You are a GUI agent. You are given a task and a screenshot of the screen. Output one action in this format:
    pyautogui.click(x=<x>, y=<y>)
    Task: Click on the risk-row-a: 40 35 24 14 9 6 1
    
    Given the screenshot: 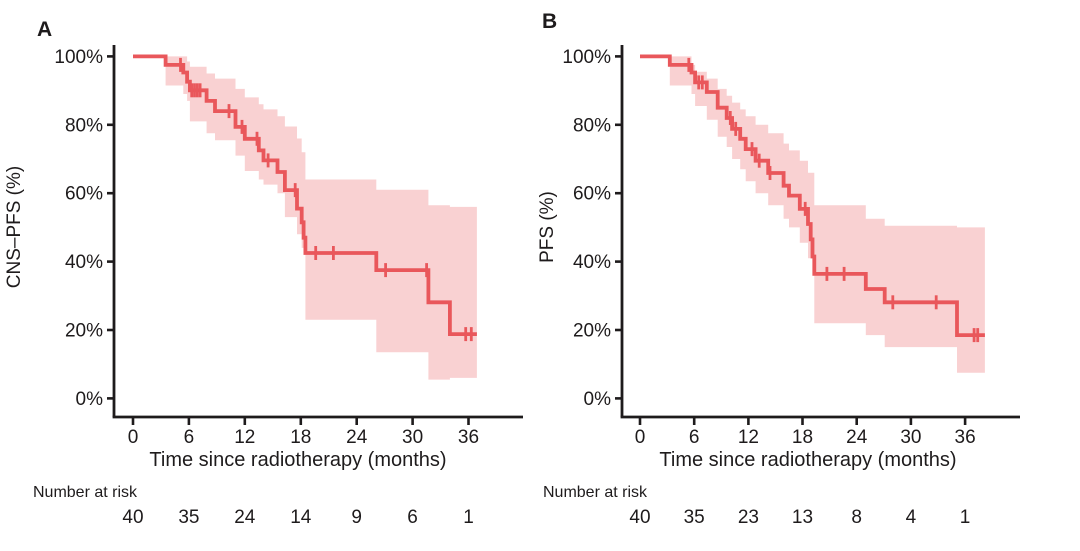 What is the action you would take?
    pyautogui.click(x=270, y=520)
    